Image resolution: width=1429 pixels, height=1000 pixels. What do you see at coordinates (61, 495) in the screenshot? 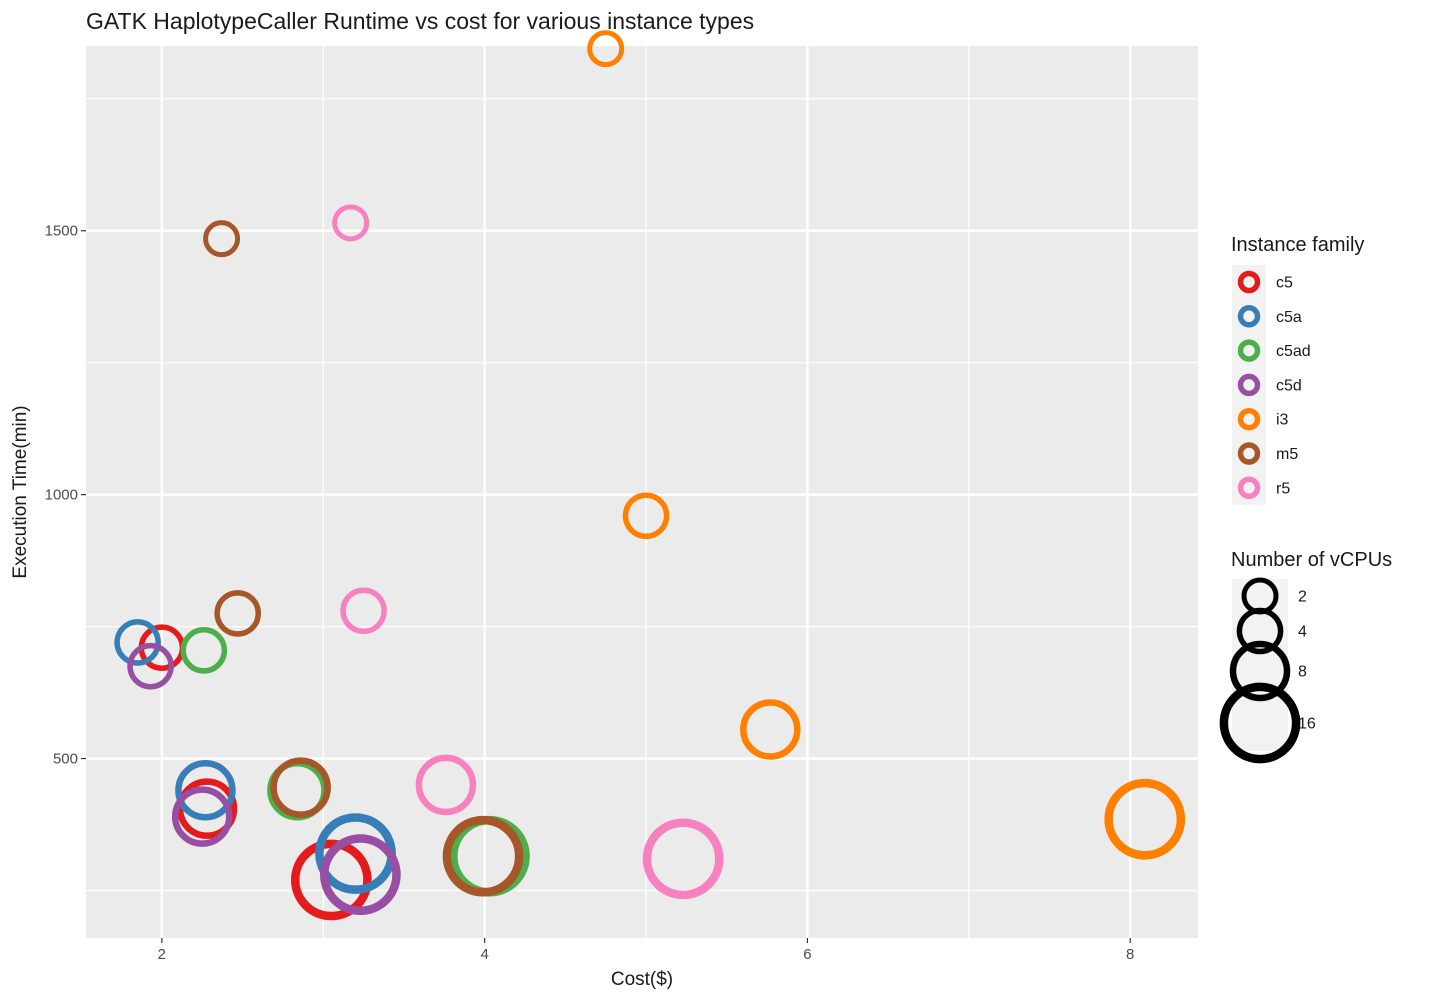
I see `y-tick-label: 1000` at bounding box center [61, 495].